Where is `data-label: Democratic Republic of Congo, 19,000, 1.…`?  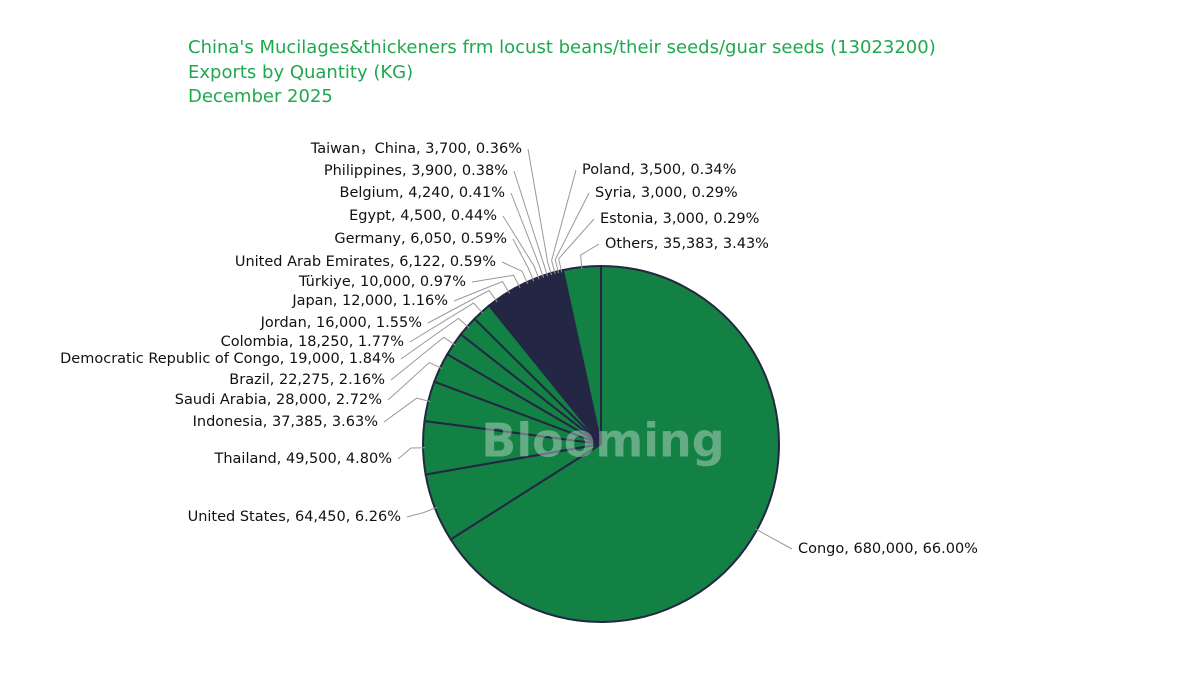
data-label: Democratic Republic of Congo, 19,000, 1.… is located at coordinates (227, 359).